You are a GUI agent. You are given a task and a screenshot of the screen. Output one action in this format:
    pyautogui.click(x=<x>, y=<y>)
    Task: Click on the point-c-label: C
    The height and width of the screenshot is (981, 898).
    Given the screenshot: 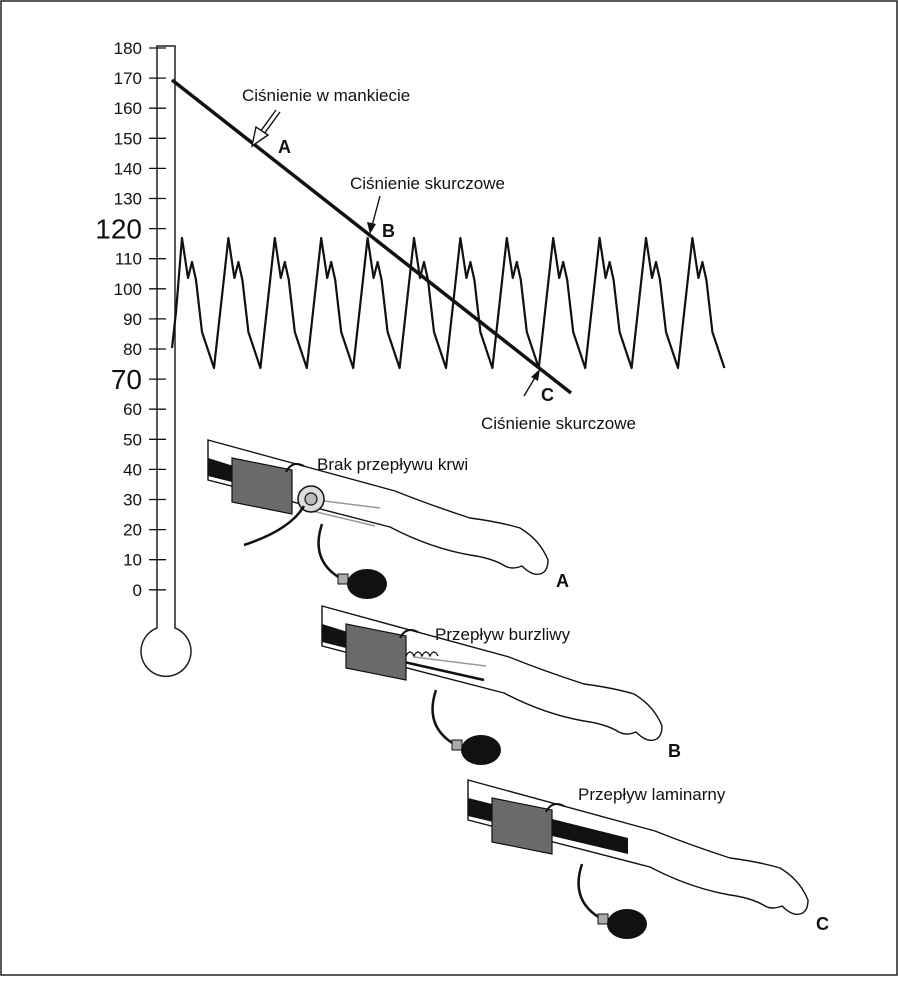 What is the action you would take?
    pyautogui.click(x=547, y=395)
    